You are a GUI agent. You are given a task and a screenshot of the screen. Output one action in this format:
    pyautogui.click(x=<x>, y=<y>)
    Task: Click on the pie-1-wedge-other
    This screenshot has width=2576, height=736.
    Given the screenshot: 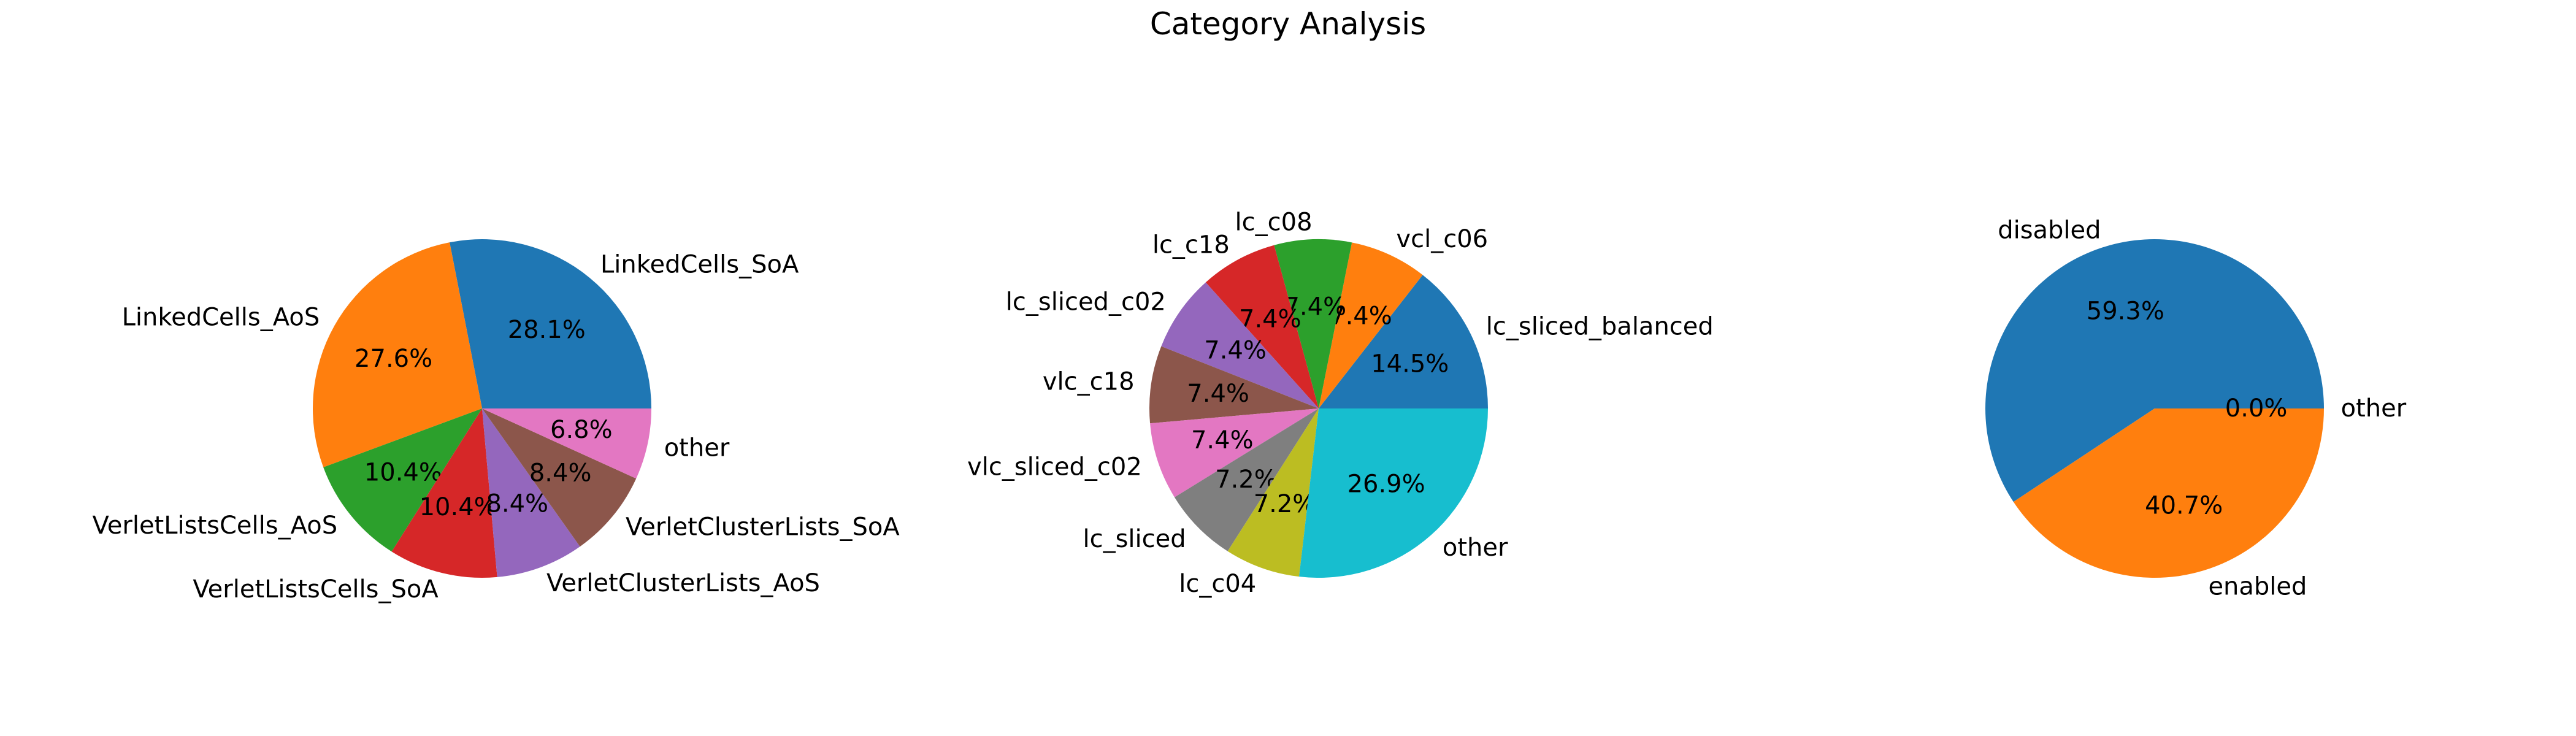 What is the action you would take?
    pyautogui.click(x=566, y=443)
    